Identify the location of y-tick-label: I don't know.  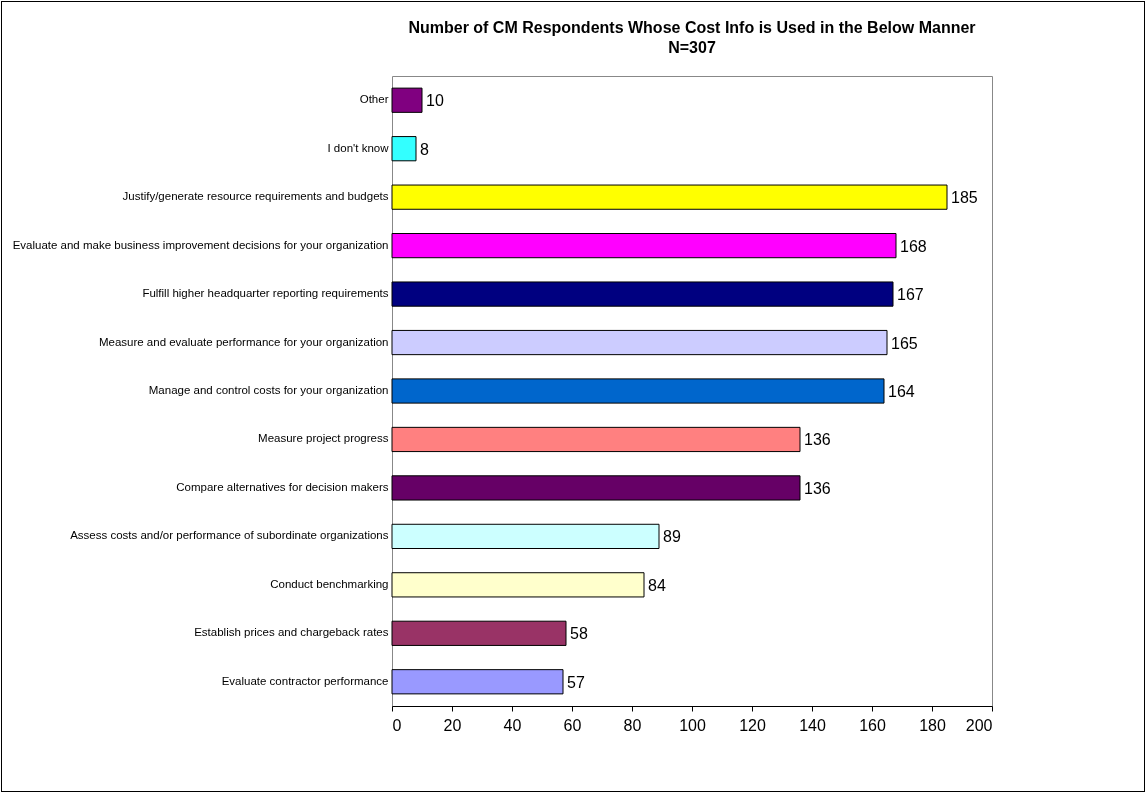
(358, 147).